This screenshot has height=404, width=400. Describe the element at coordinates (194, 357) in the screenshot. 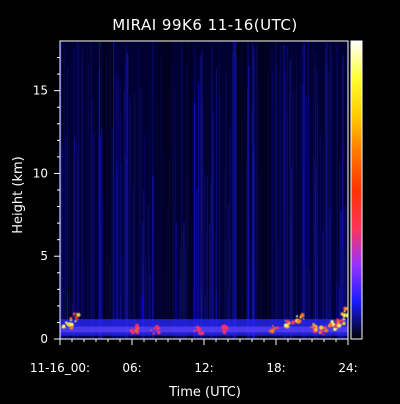

I see `x-axis: 11-16_00: 06: 12: 18: 24:` at that location.